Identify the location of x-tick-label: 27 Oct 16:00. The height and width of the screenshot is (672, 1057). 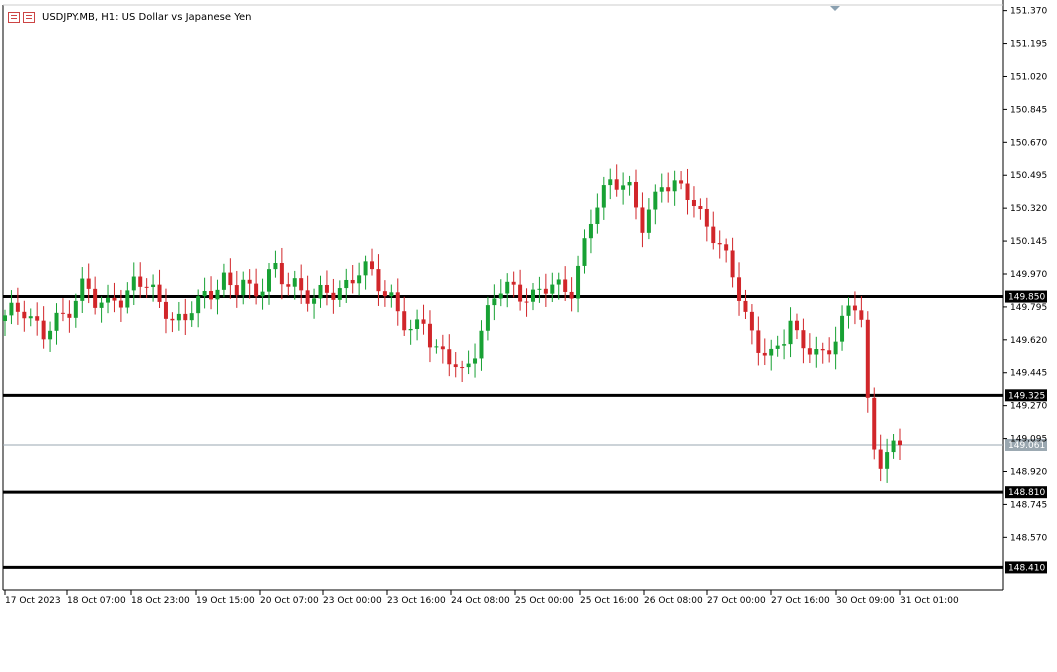
(800, 601).